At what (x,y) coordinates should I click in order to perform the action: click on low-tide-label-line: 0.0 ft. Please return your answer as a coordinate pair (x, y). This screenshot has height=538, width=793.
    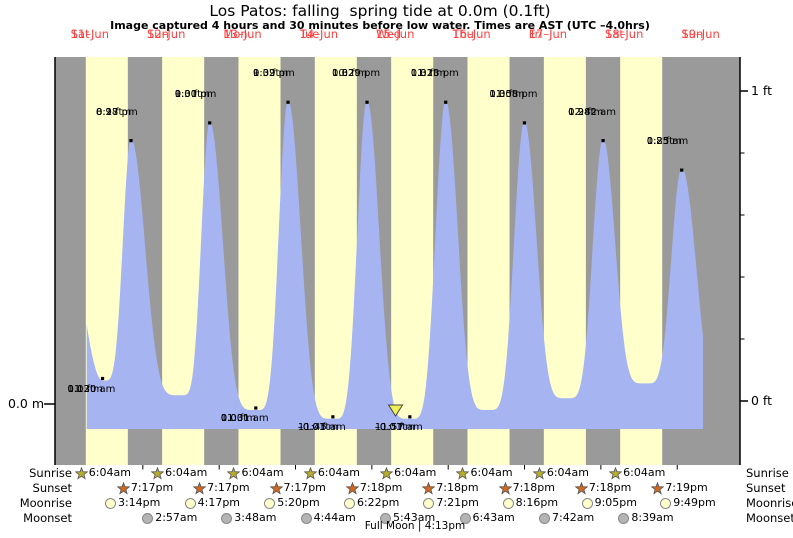
    Looking at the image, I should click on (234, 418).